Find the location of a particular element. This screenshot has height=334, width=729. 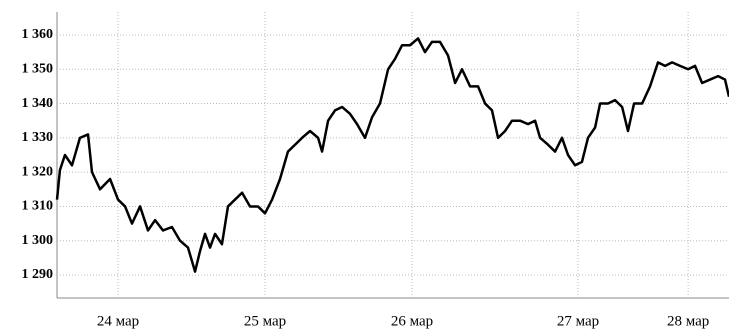

y-tick-label: 1 310 is located at coordinates (38, 206).